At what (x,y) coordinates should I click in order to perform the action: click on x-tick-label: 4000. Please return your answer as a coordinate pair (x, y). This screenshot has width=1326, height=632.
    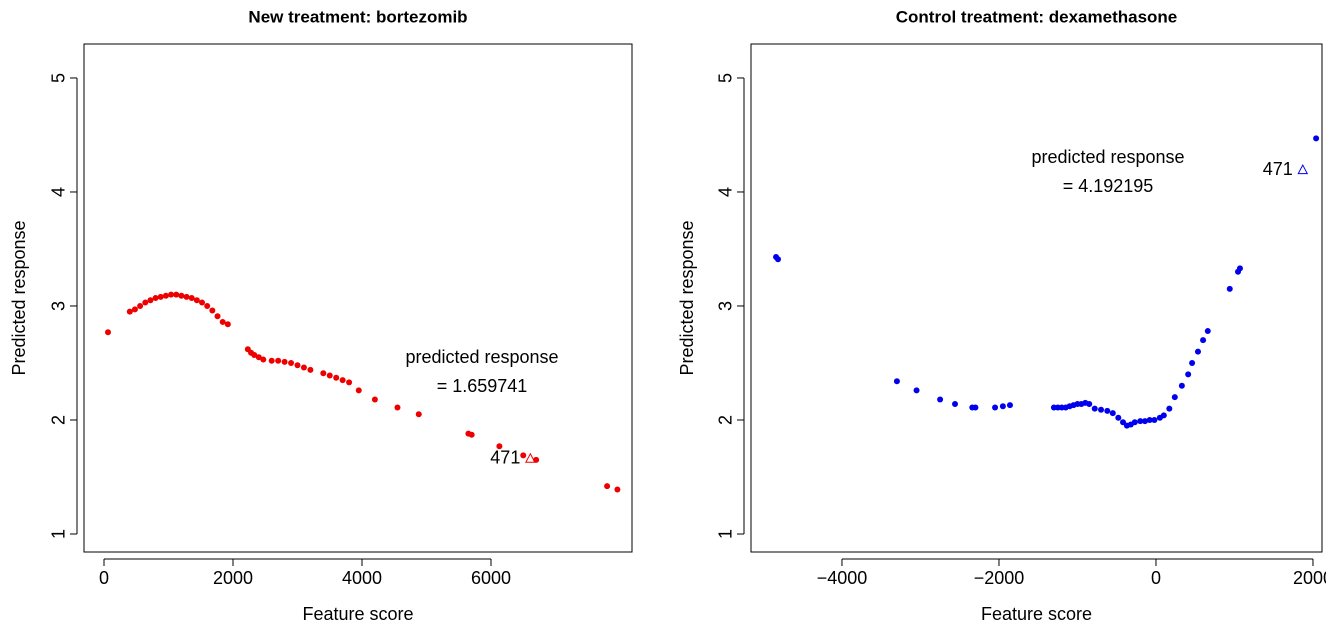
    Looking at the image, I should click on (362, 578).